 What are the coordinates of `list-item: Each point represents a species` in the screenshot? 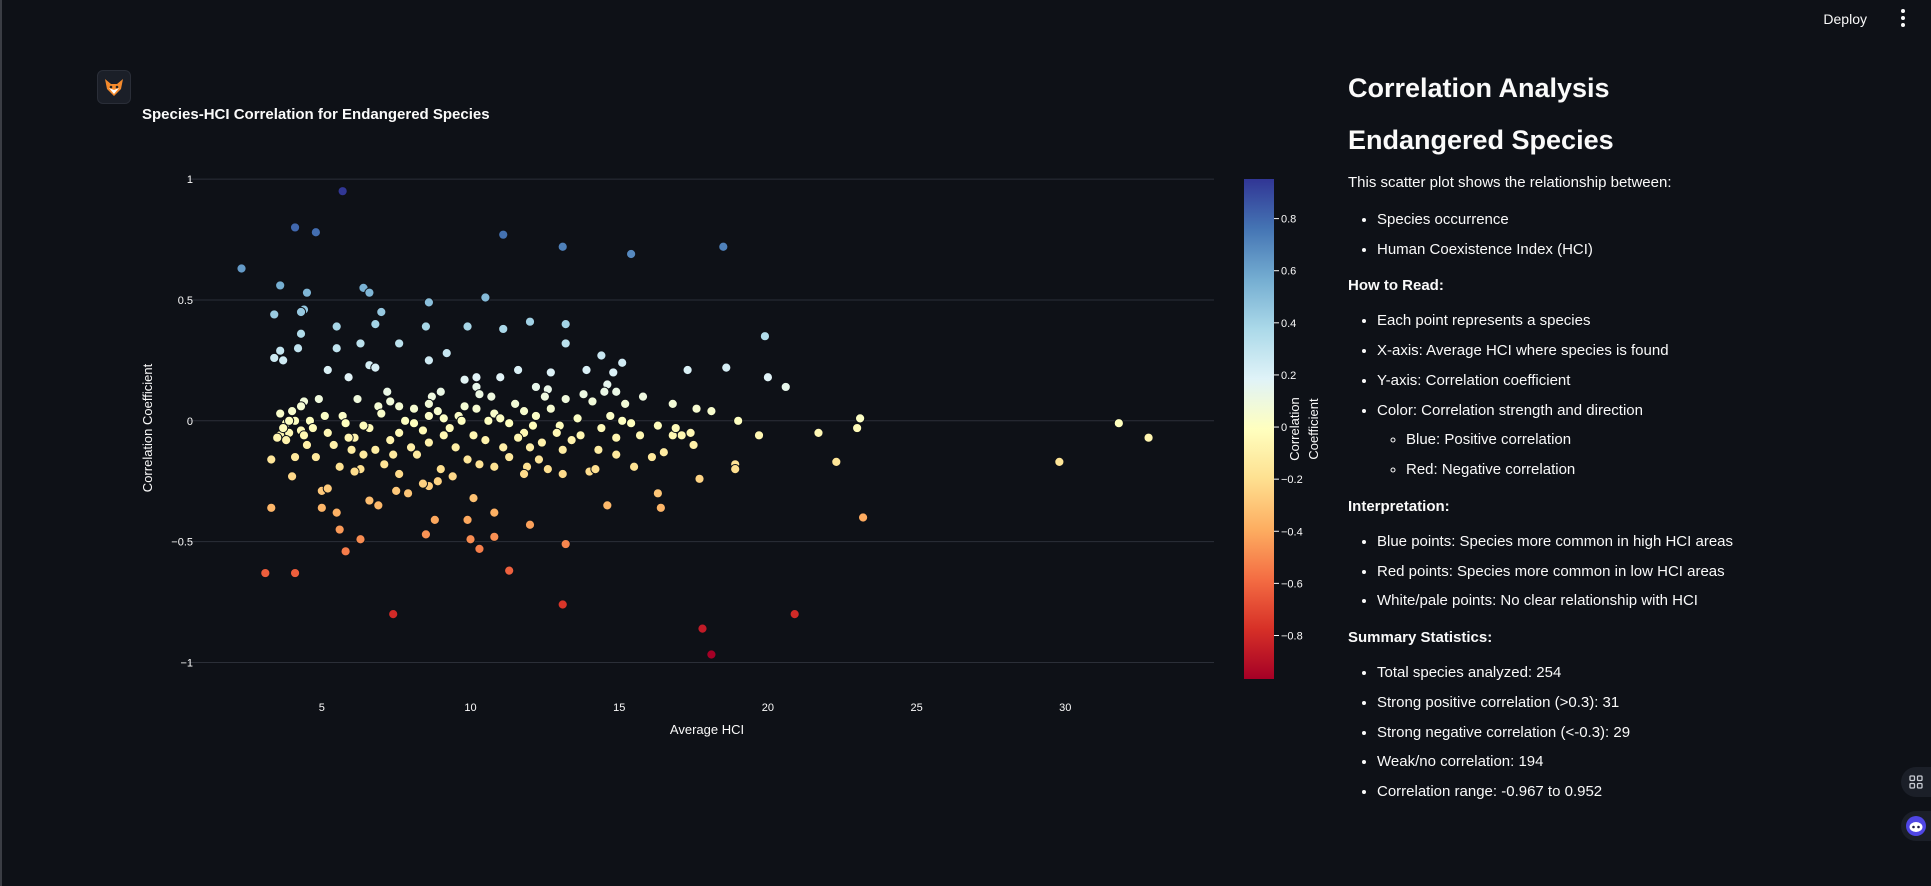 It's located at (1642, 321).